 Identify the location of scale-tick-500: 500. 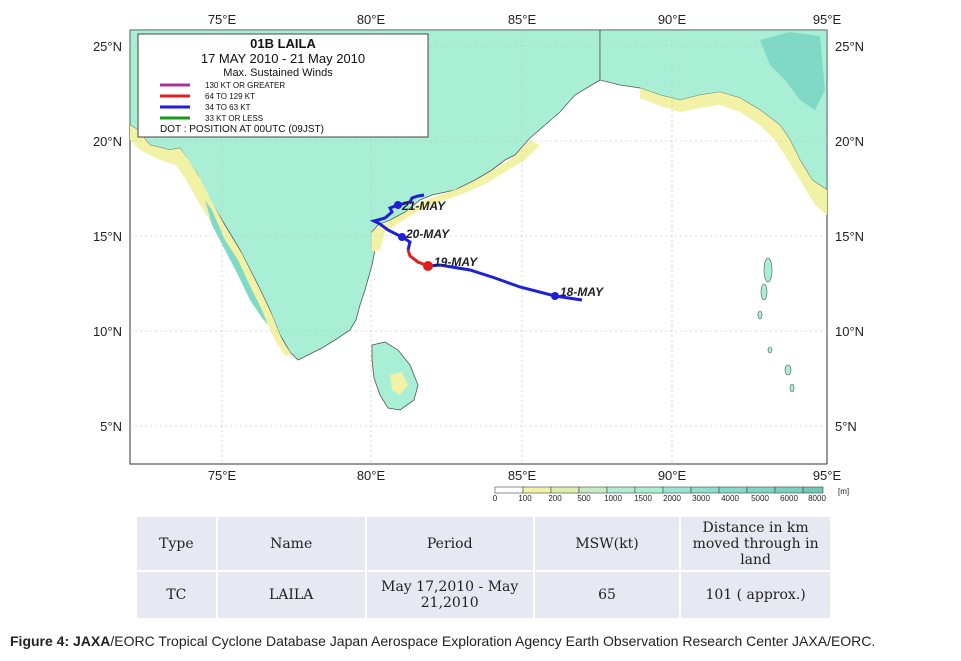
(584, 498).